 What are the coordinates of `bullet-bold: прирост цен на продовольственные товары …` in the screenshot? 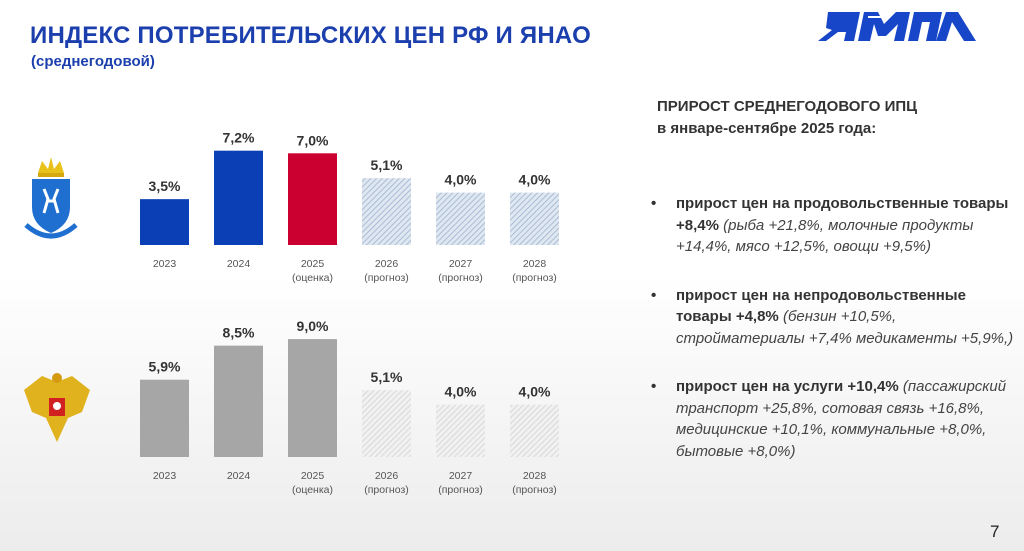 It's located at (842, 214).